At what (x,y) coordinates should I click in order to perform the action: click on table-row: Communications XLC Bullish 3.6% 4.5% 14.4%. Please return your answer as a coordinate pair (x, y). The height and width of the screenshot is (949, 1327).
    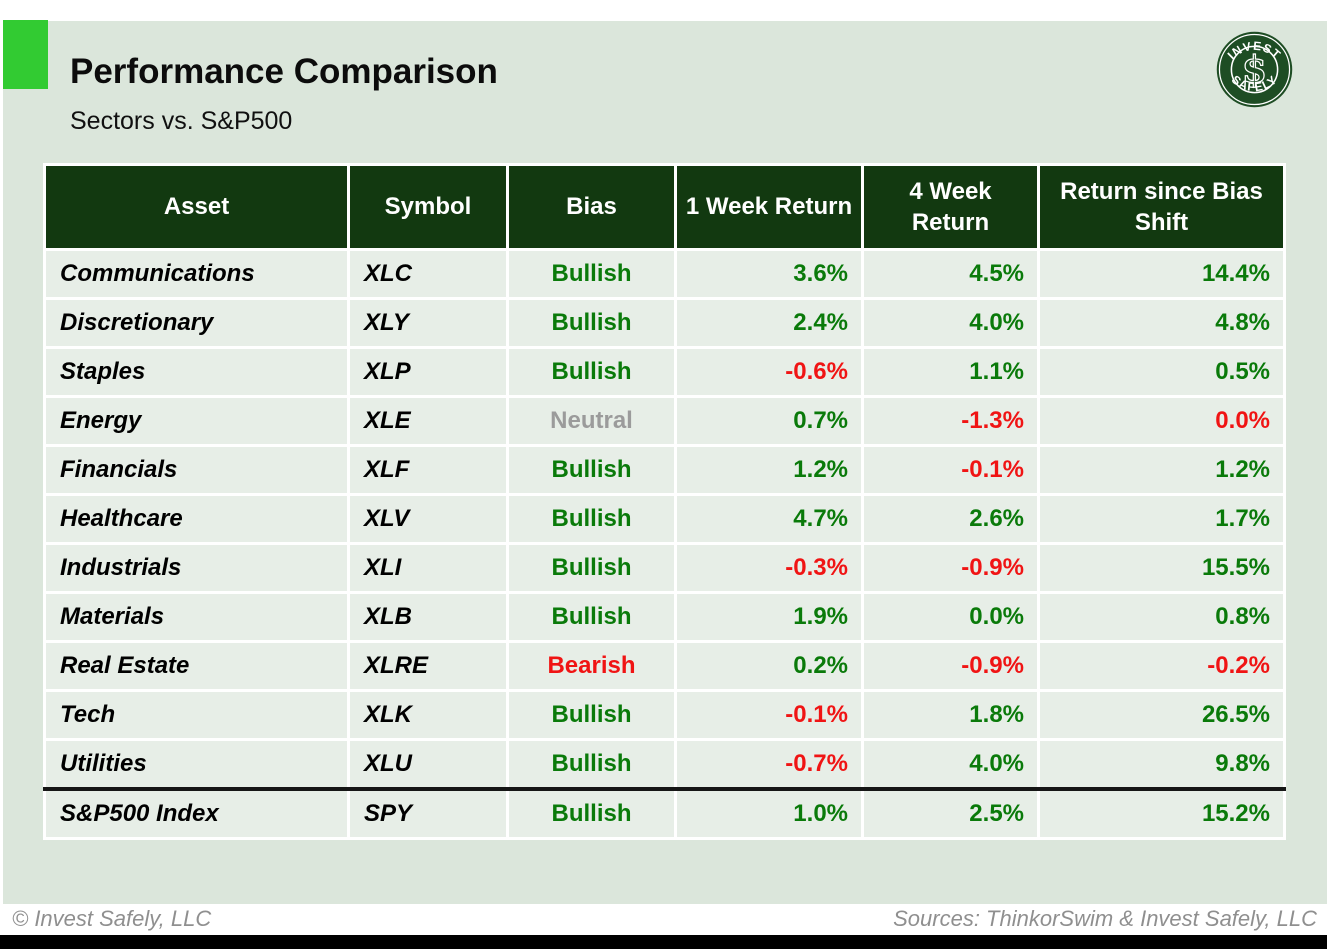
    Looking at the image, I should click on (664, 274).